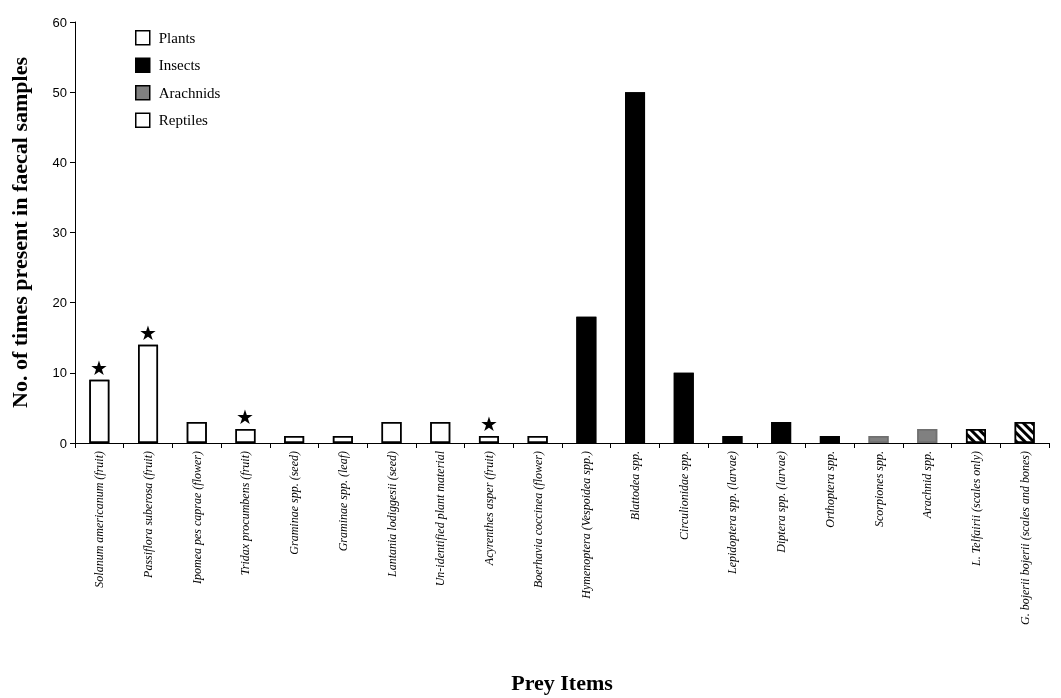  Describe the element at coordinates (635, 486) in the screenshot. I see `x-tick-label: Blattodea spp.` at that location.